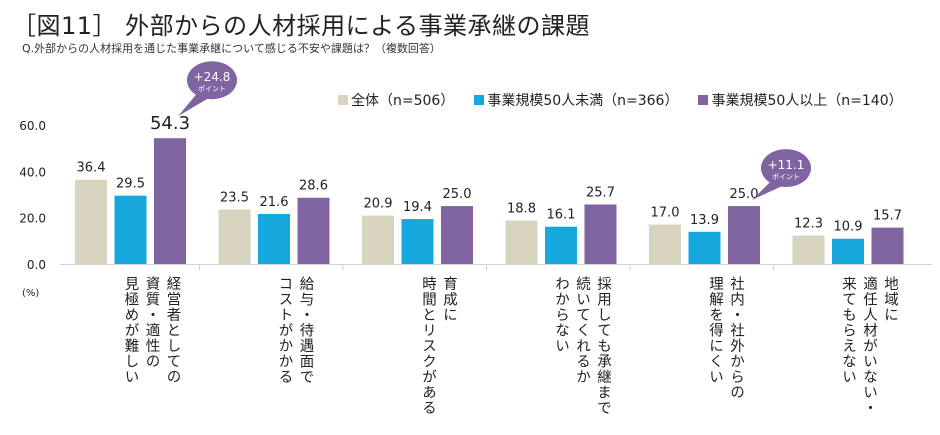 This screenshot has width=940, height=435. Describe the element at coordinates (848, 330) in the screenshot. I see `category-label-line: 来てもらえない` at that location.